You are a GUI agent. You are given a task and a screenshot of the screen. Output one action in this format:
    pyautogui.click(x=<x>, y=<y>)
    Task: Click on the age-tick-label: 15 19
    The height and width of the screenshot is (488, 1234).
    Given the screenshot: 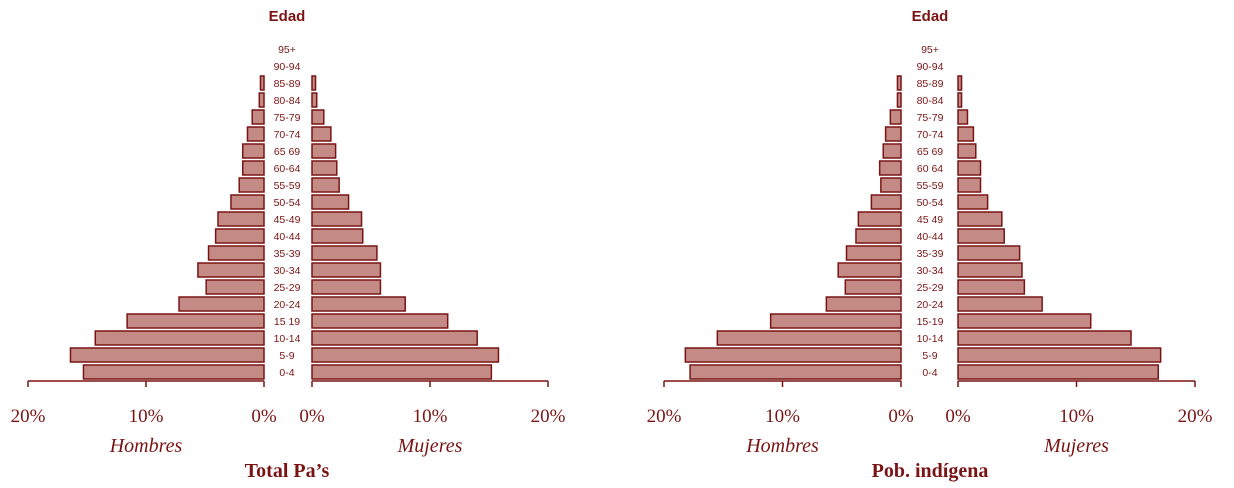 What is the action you would take?
    pyautogui.click(x=287, y=322)
    